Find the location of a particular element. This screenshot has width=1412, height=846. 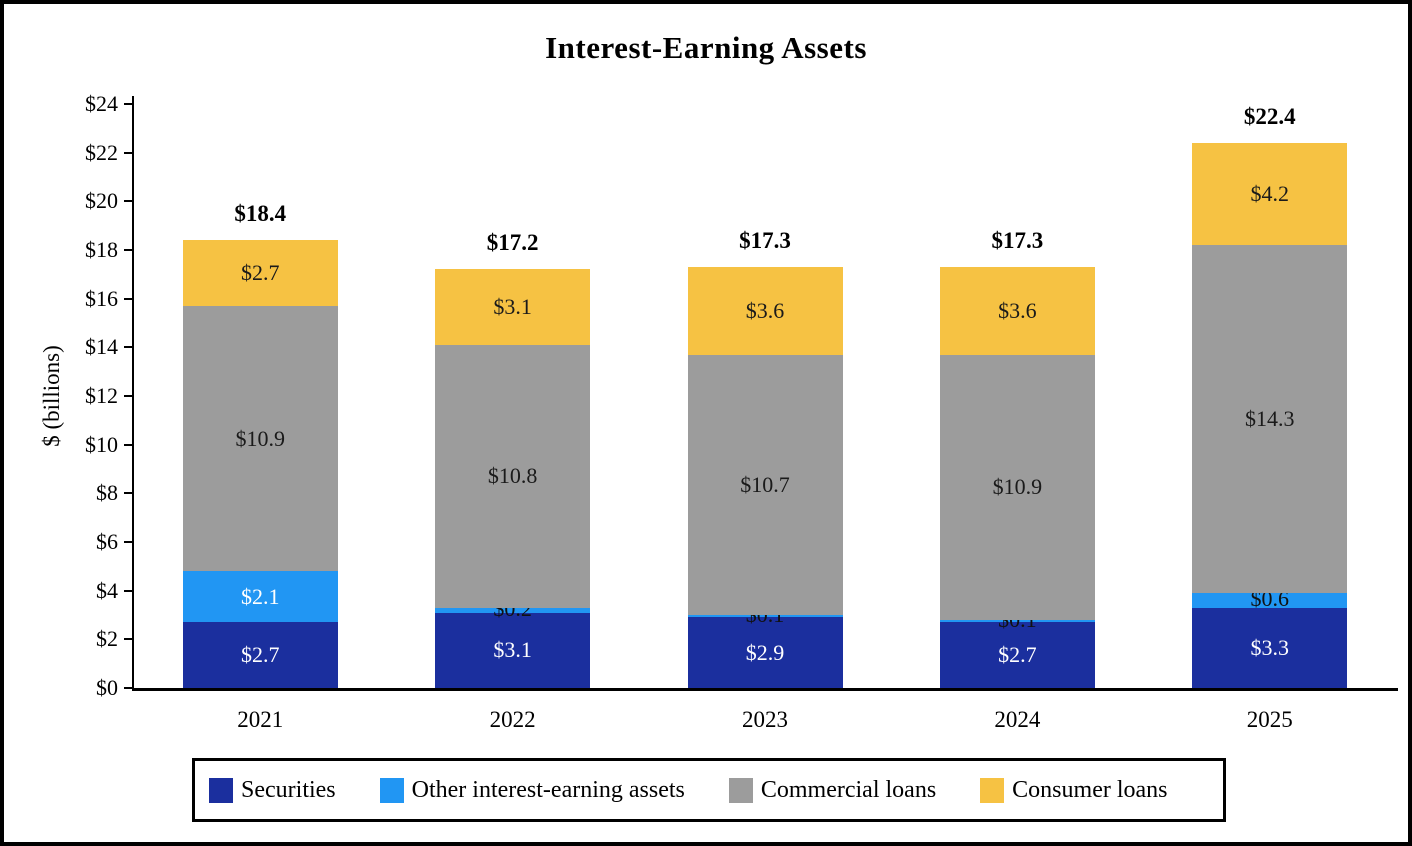

legend-item-securities: Securities is located at coordinates (272, 790).